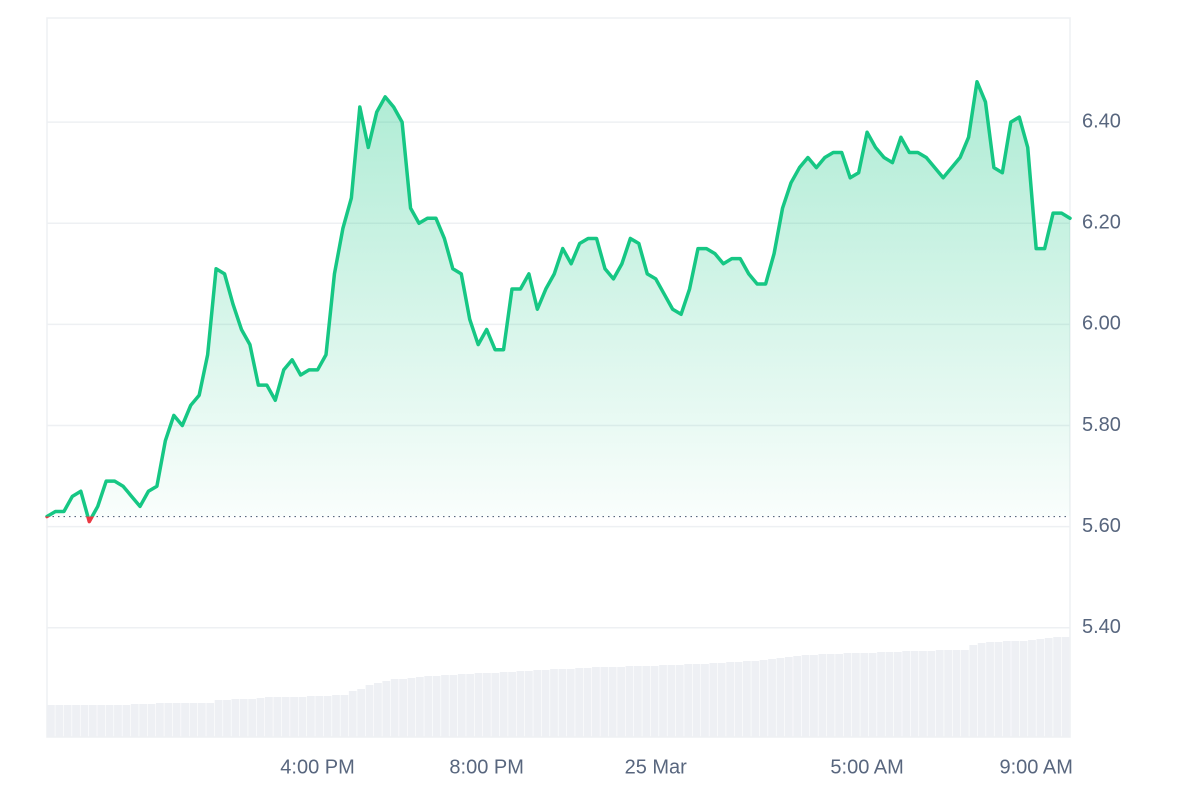 The image size is (1200, 800). What do you see at coordinates (1101, 121) in the screenshot?
I see `y-tick-label: 6.40` at bounding box center [1101, 121].